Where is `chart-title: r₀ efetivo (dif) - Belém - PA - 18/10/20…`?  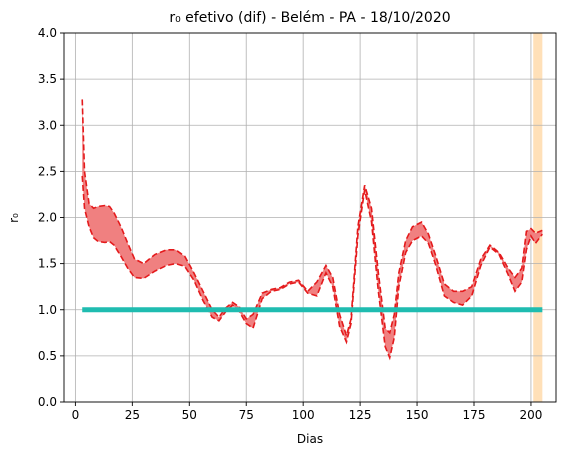
chart-title: r₀ efetivo (dif) - Belém - PA - 18/10/20… is located at coordinates (309, 18).